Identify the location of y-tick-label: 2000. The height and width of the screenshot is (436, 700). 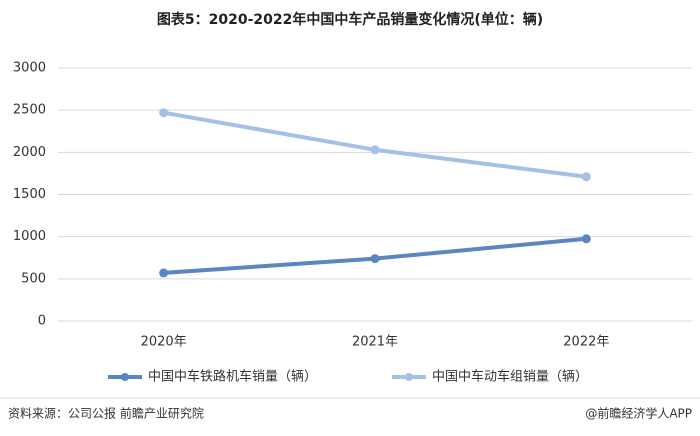
(29, 152).